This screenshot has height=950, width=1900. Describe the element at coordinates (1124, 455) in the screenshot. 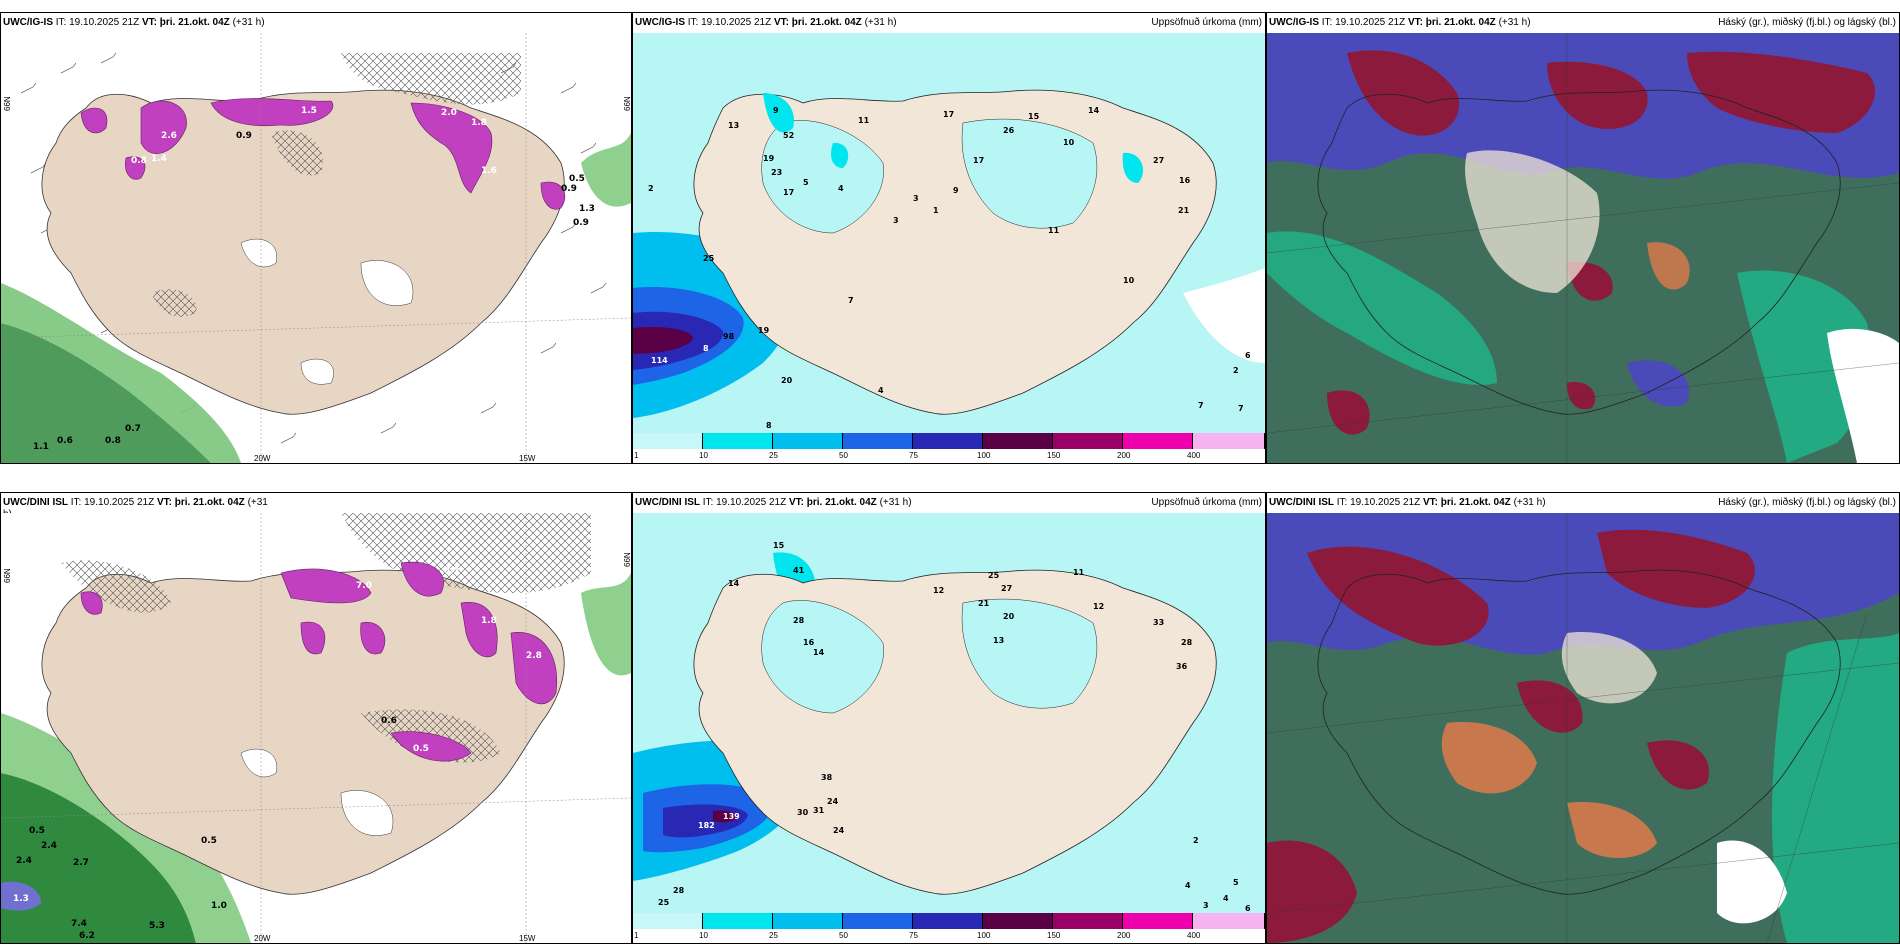

I see `colorbar-tick: 200` at that location.